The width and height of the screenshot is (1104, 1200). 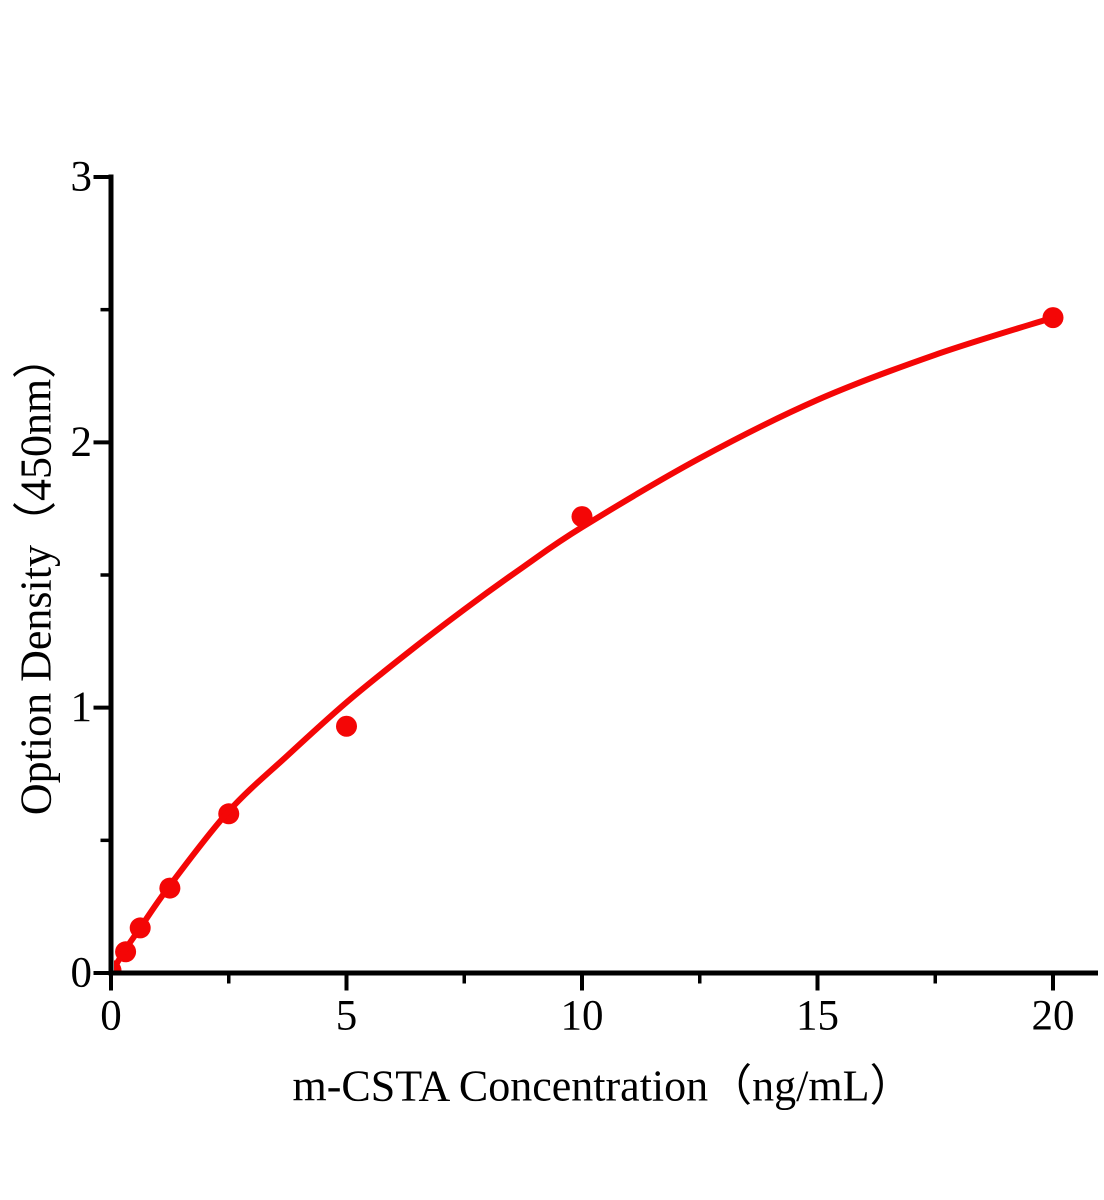 I want to click on x-axis-title: m-CSTA Concentration（ng/mL）, so click(x=603, y=1086).